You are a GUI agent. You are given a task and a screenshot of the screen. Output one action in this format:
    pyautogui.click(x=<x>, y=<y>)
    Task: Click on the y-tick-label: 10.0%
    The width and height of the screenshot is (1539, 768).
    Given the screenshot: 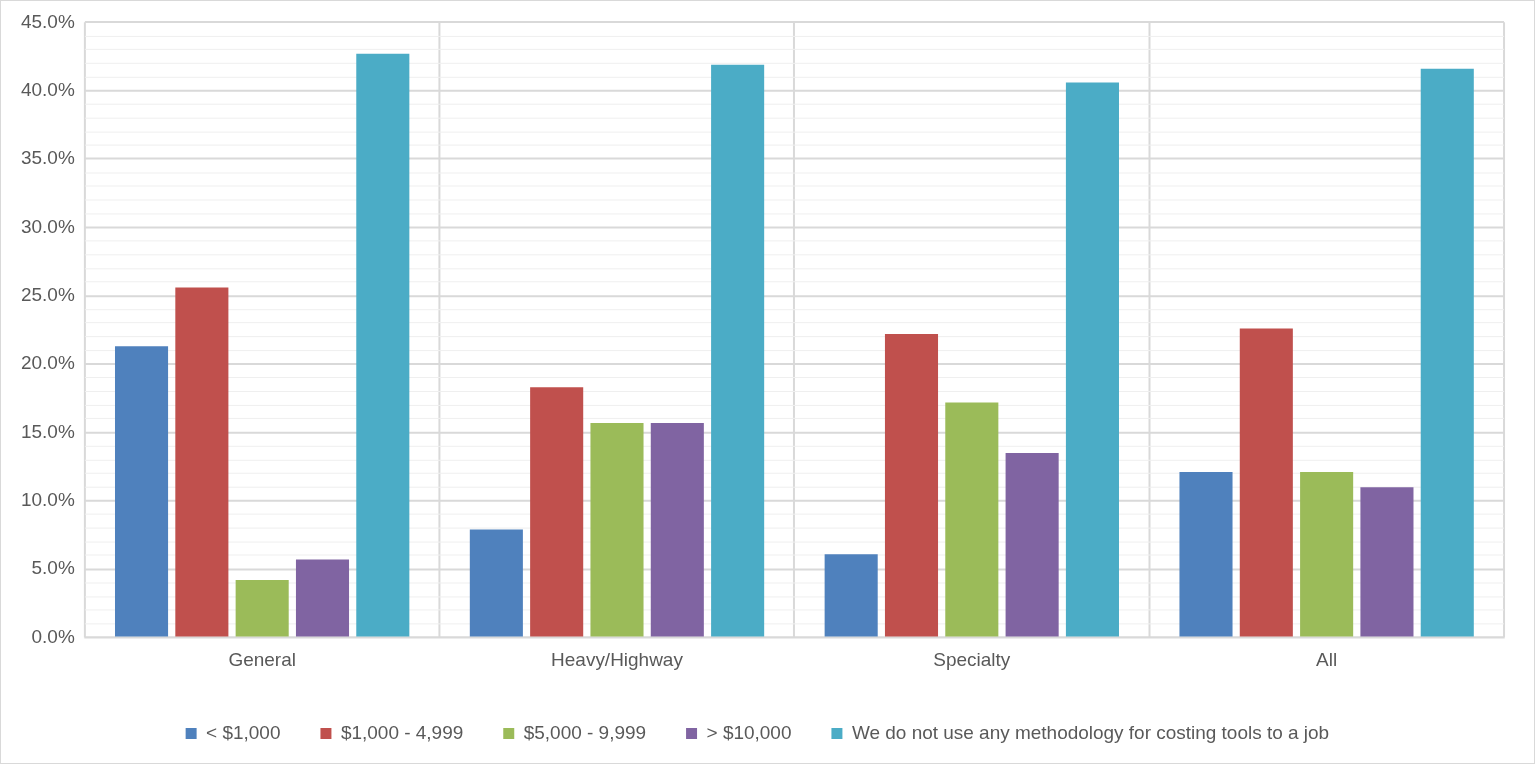 What is the action you would take?
    pyautogui.click(x=47, y=500)
    